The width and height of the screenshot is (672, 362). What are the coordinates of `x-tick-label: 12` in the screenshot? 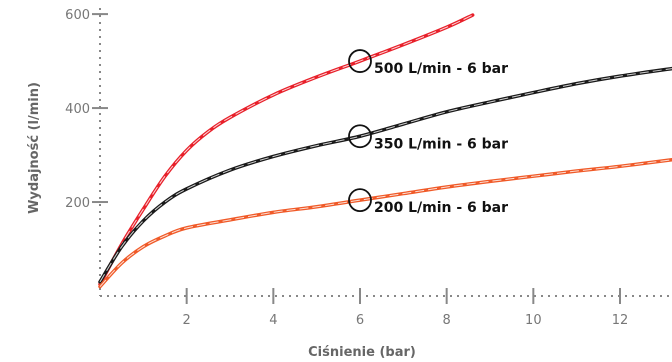 It's located at (620, 320).